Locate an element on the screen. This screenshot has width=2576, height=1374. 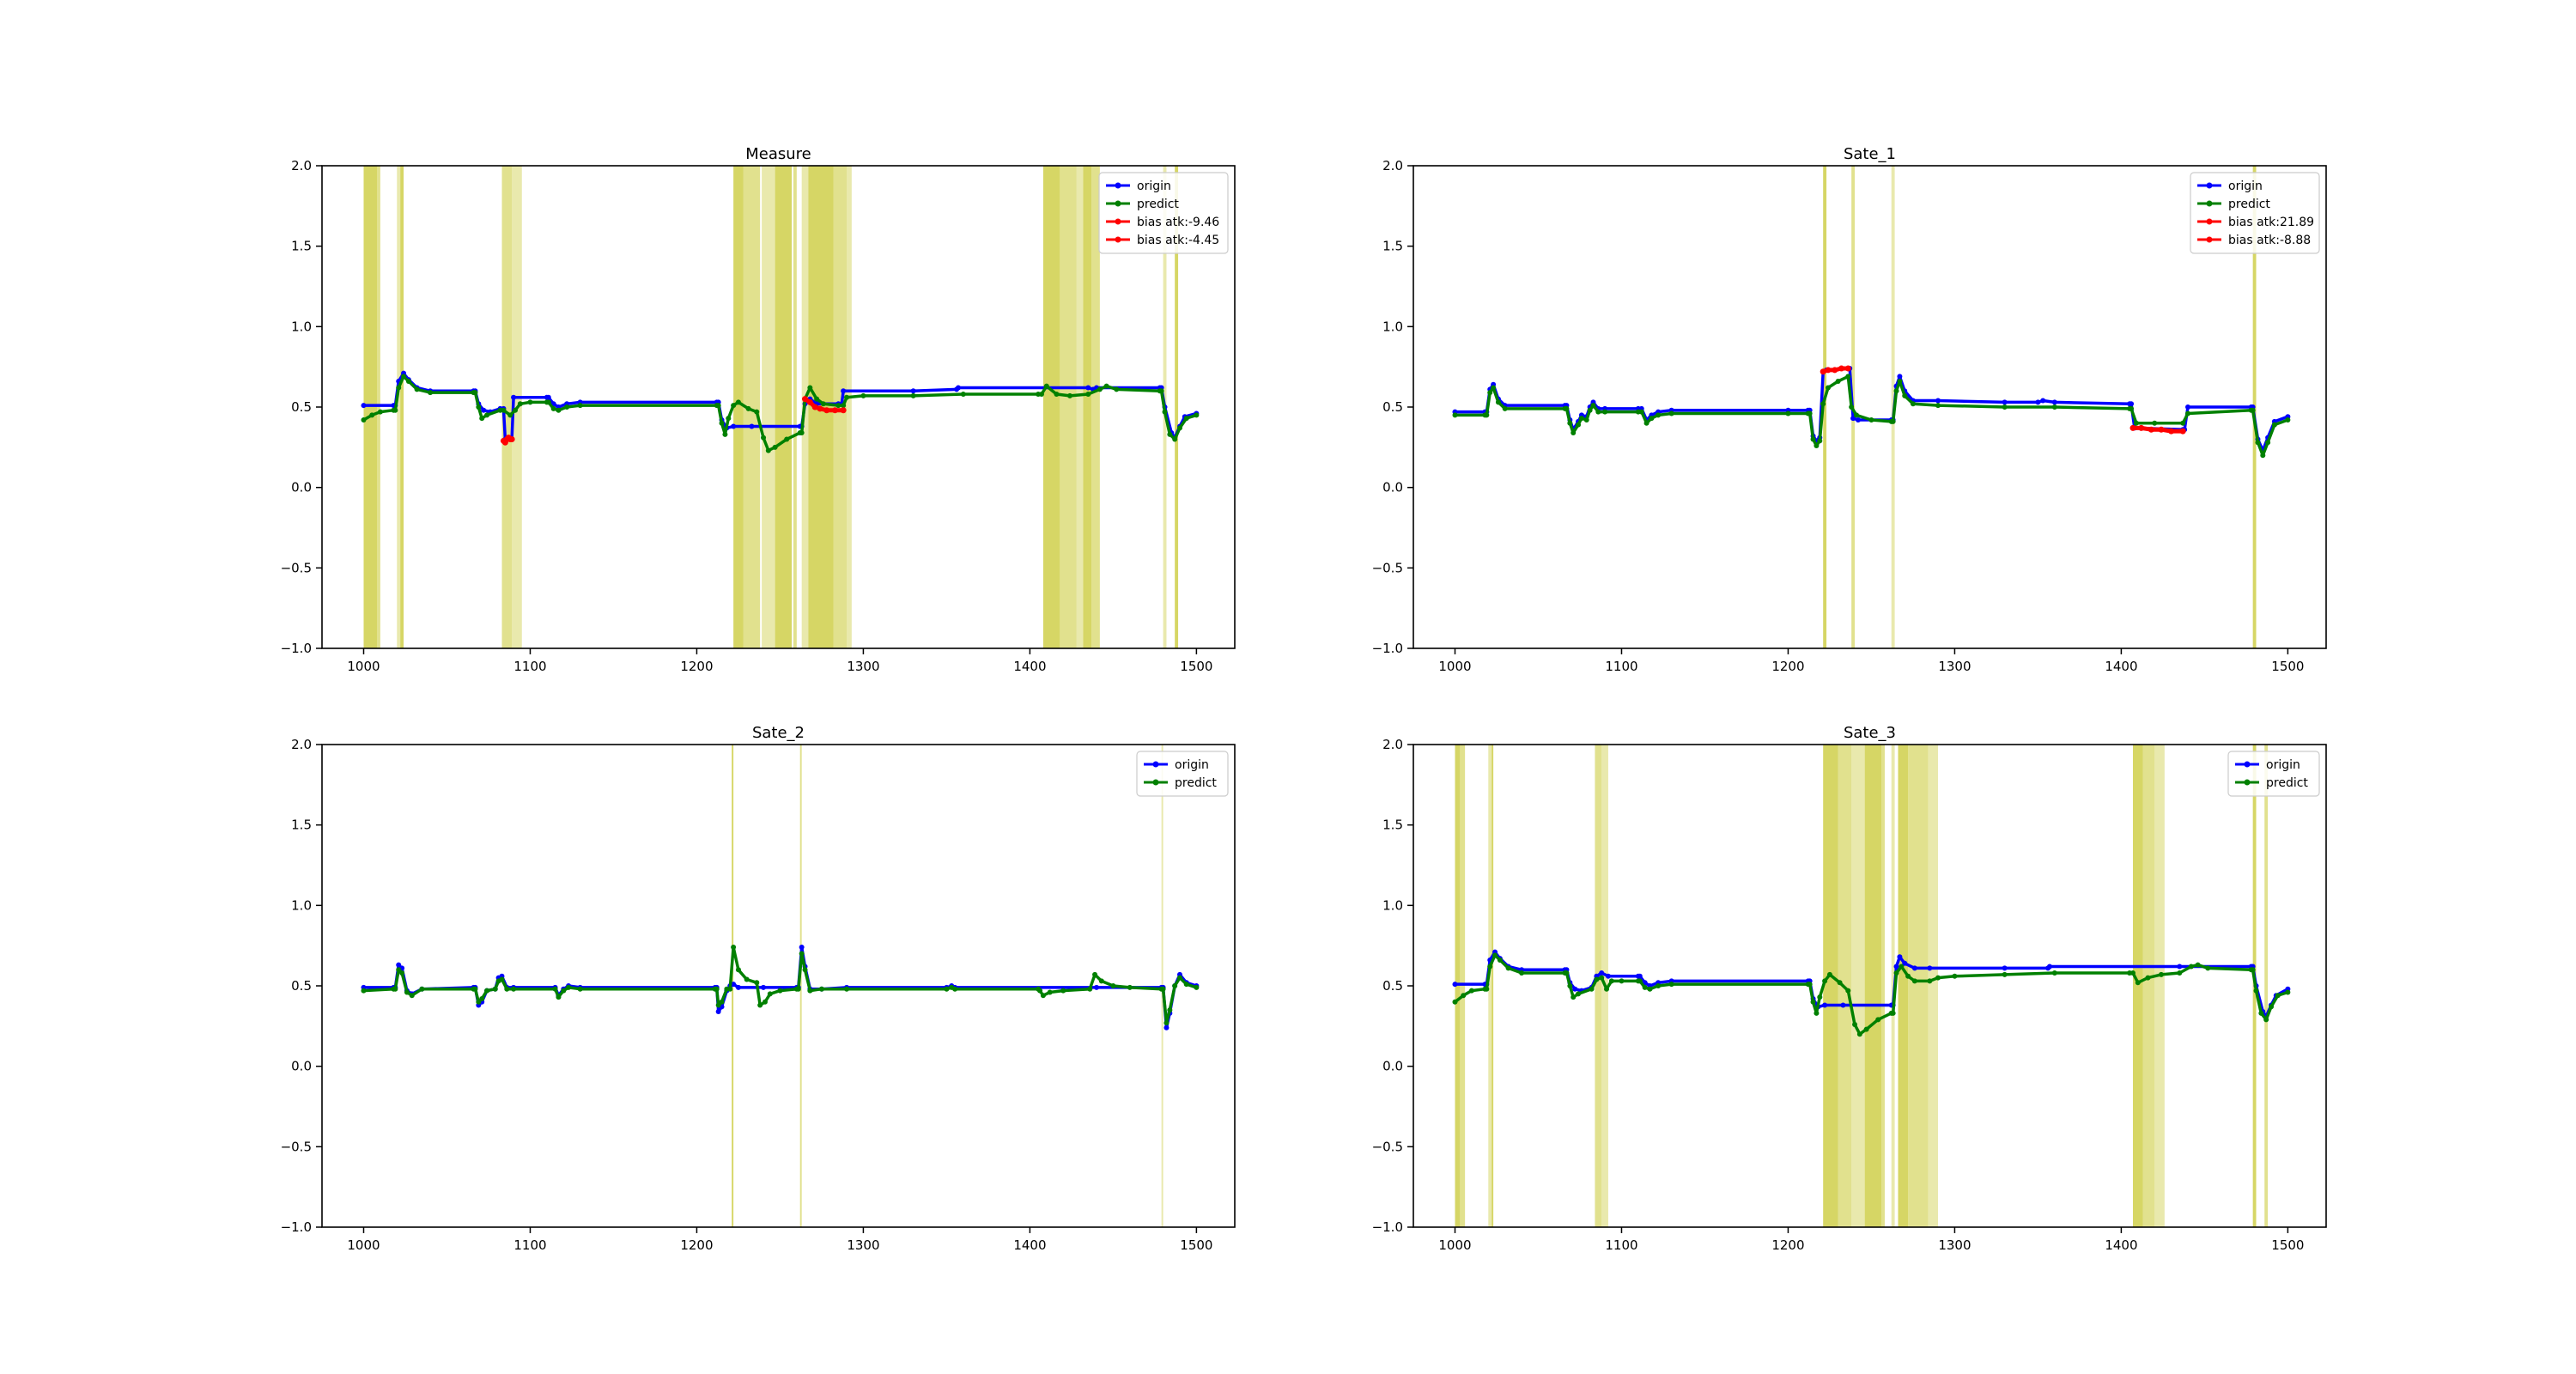
x-tick-label: 1000 is located at coordinates (364, 1245).